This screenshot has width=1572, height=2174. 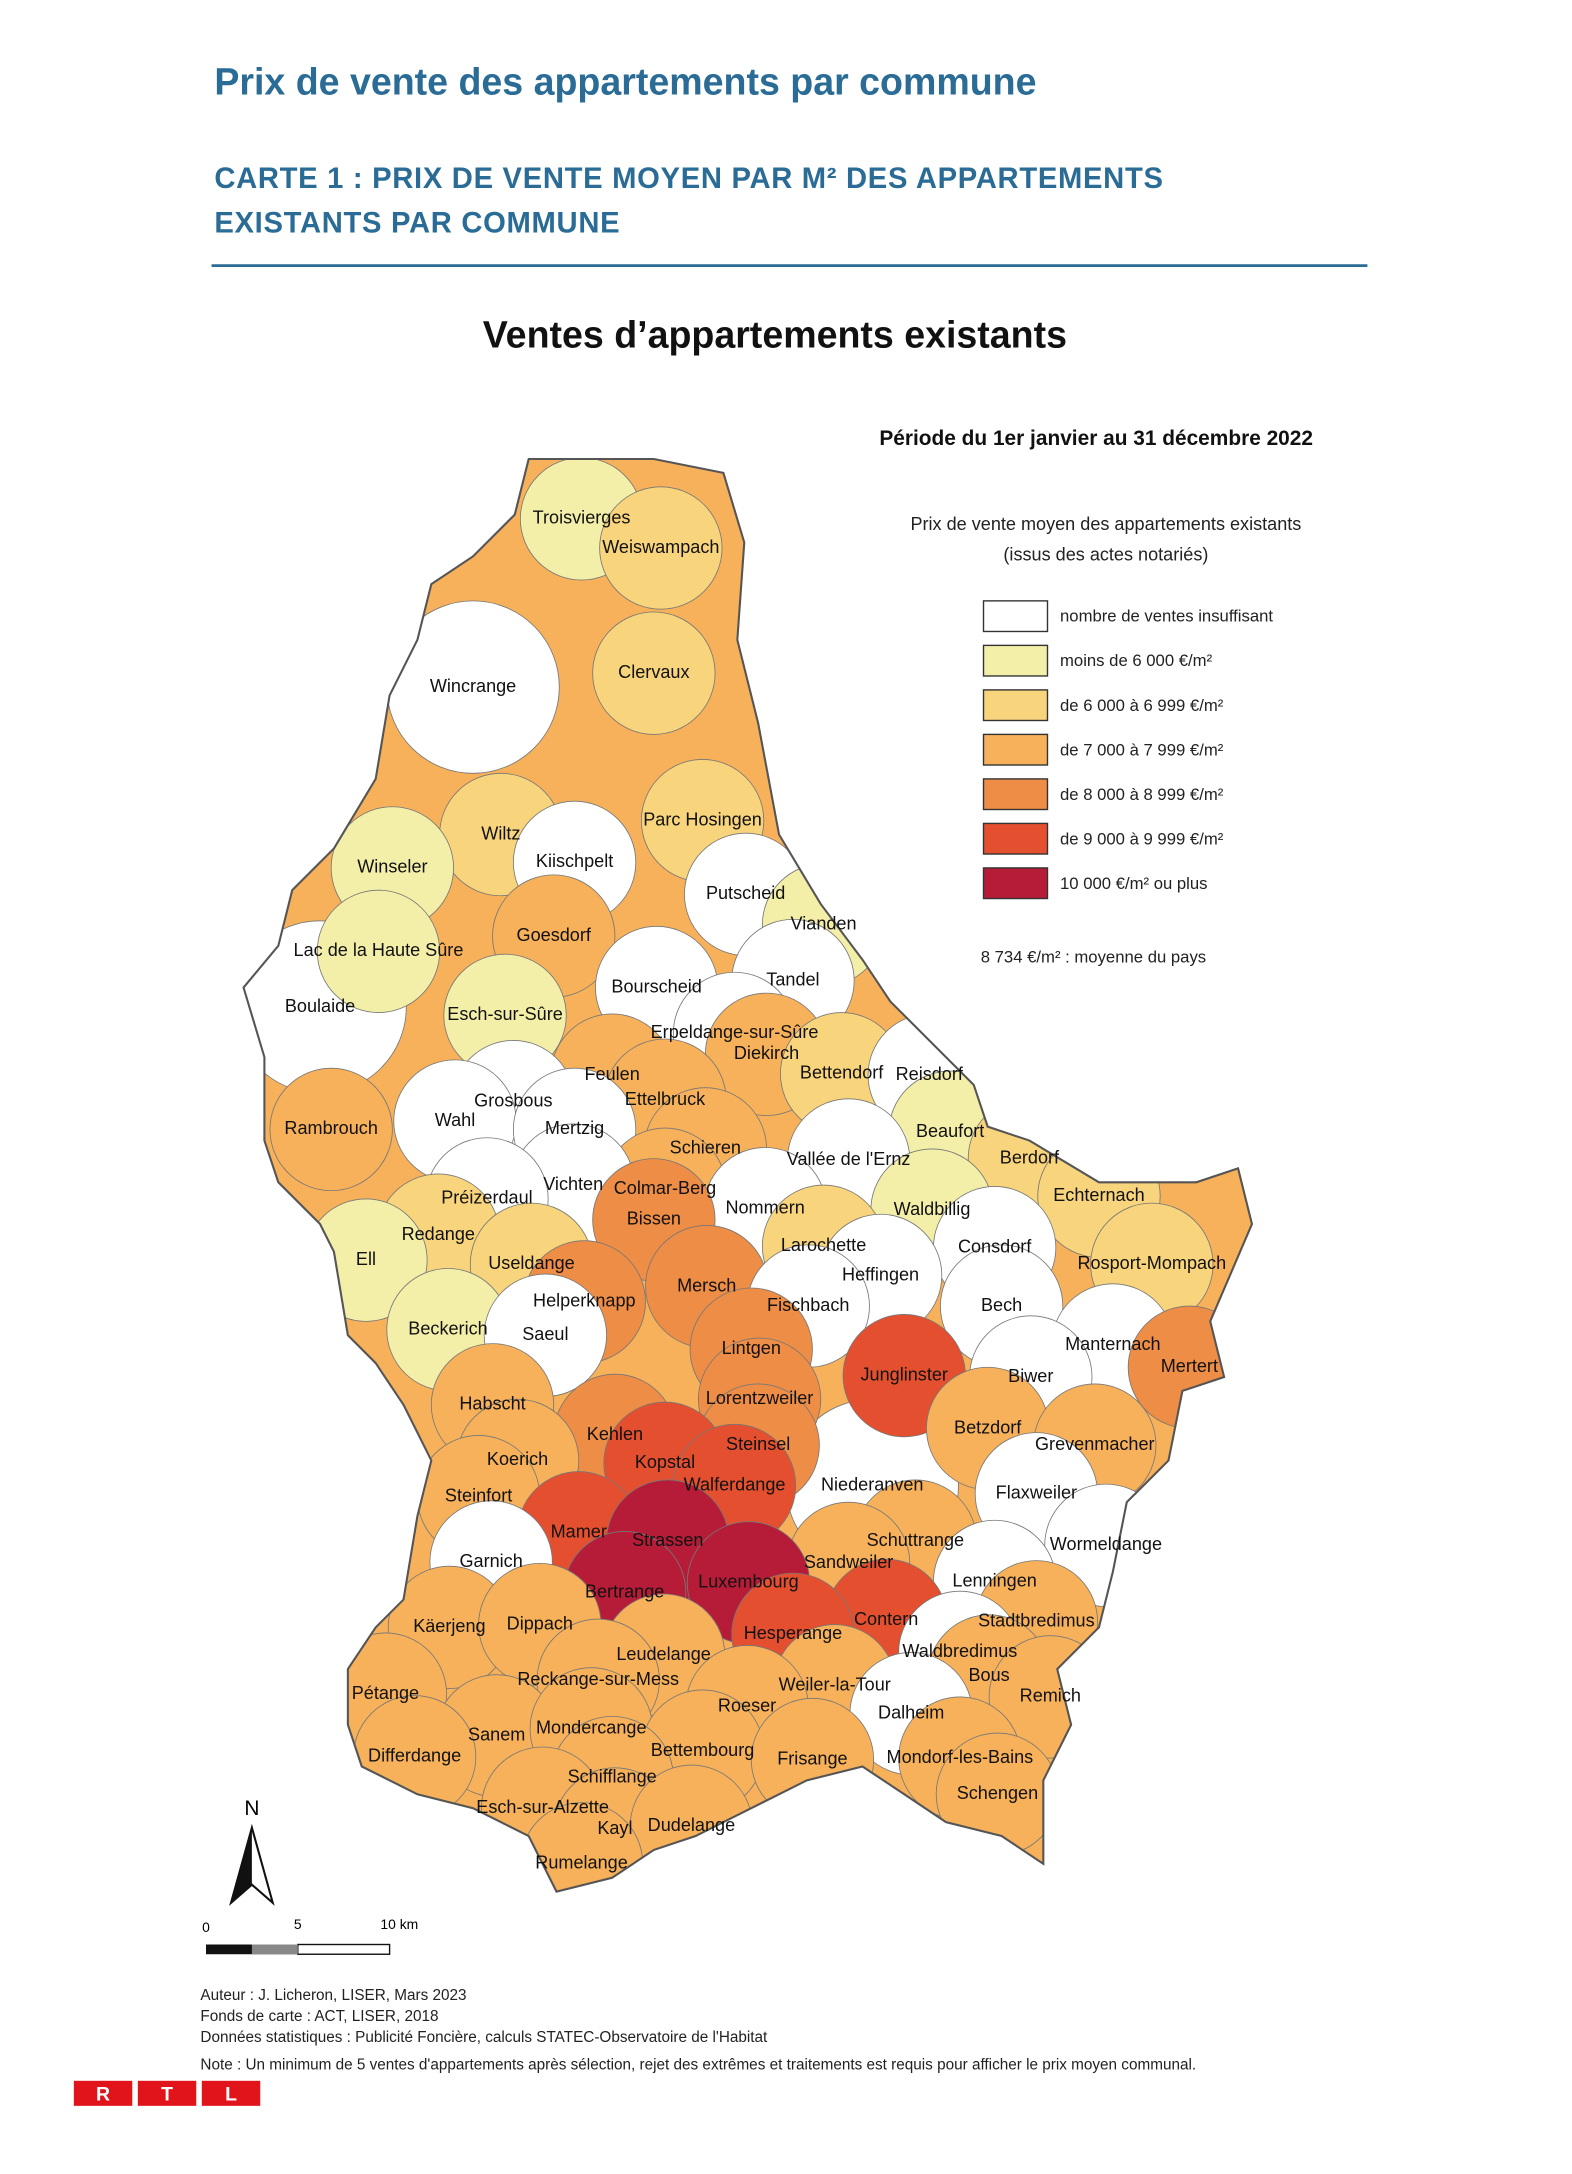 What do you see at coordinates (478, 1495) in the screenshot?
I see `commune-label: Steinfort` at bounding box center [478, 1495].